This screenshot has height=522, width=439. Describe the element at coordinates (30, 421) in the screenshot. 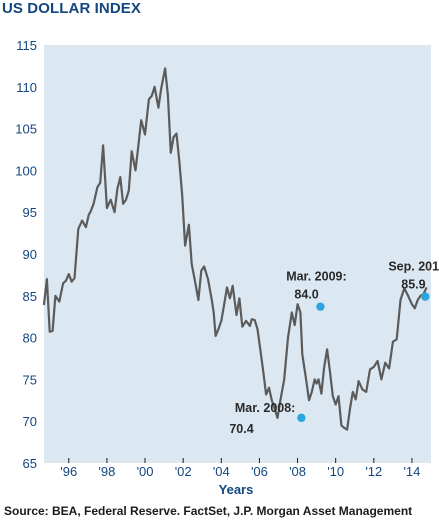

I see `y-tick-label: 70` at that location.